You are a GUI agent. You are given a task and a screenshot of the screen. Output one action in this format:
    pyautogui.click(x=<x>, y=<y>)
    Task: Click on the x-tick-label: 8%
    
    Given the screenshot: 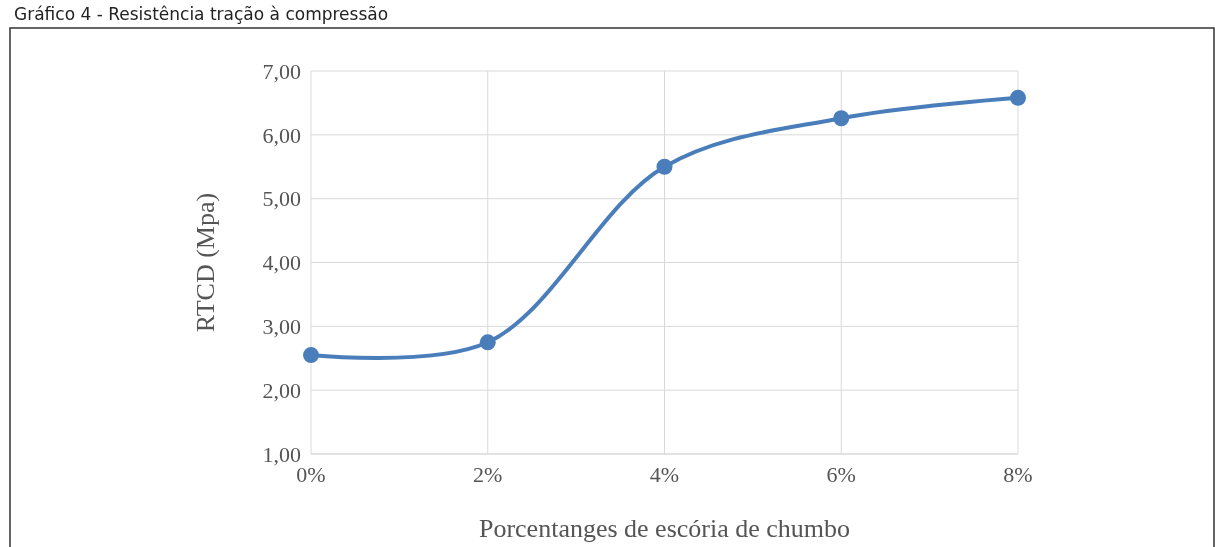 What is the action you would take?
    pyautogui.click(x=1018, y=474)
    